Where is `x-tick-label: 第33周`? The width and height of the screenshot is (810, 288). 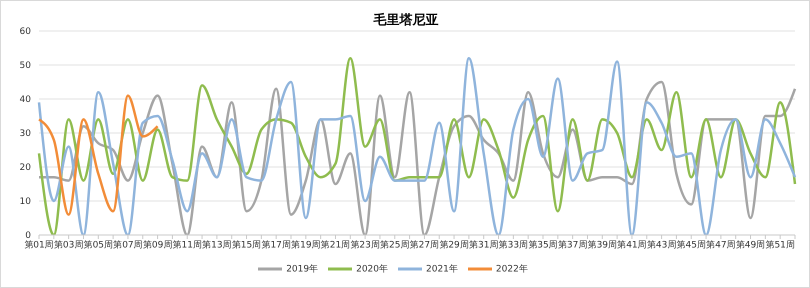 x-tick-label: 第33周 is located at coordinates (513, 244).